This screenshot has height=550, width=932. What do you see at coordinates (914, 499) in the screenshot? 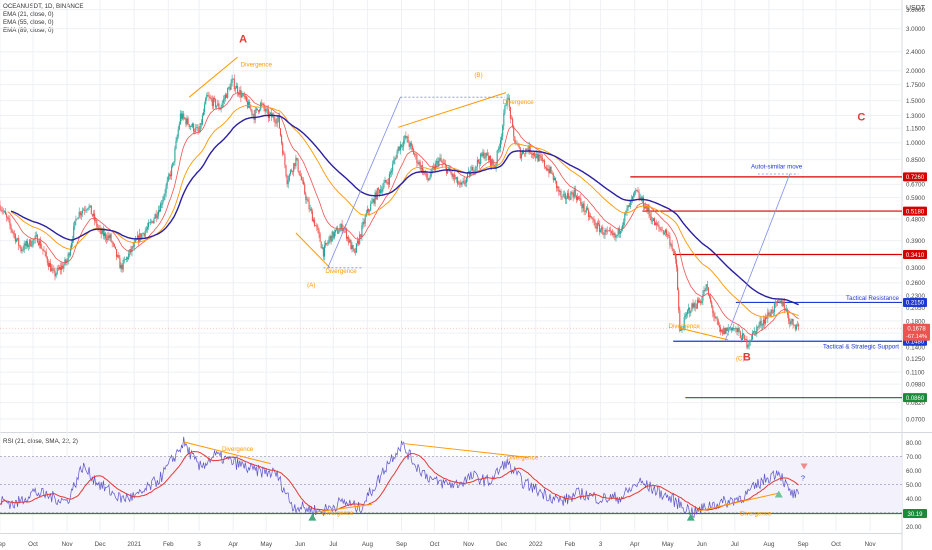
I see `rsi-tick-label: 40.00` at bounding box center [914, 499].